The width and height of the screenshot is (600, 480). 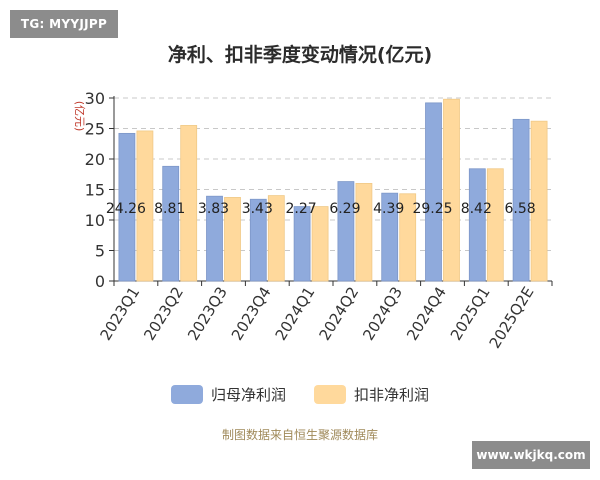 I want to click on x-tick-label: 2023Q4, so click(x=251, y=314).